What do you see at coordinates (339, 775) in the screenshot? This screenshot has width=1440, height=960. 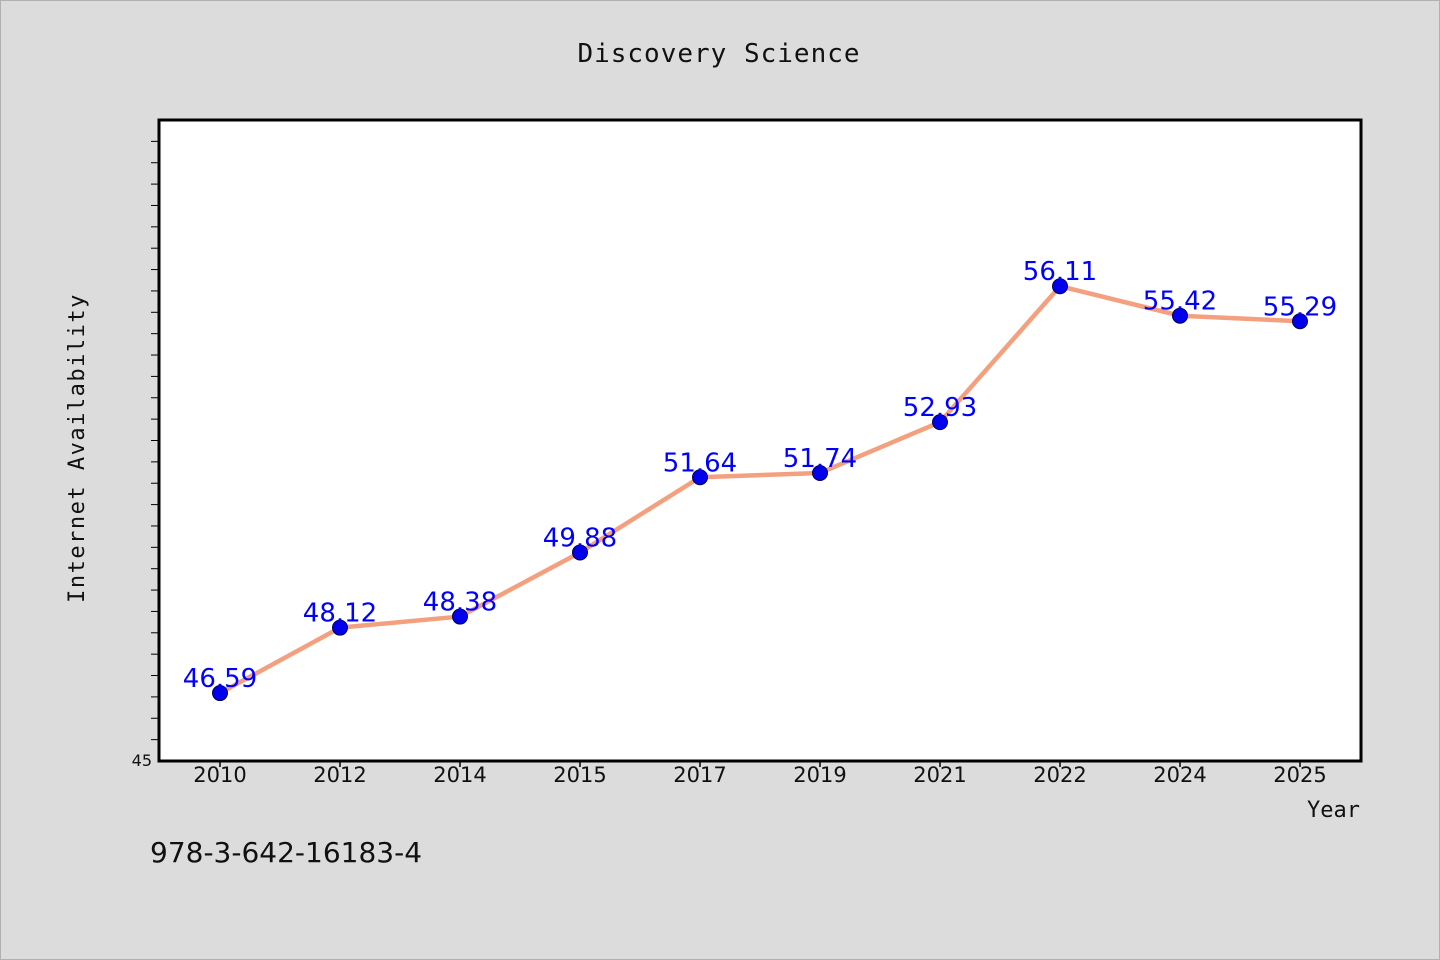 I see `x-tick-label: 2012` at bounding box center [339, 775].